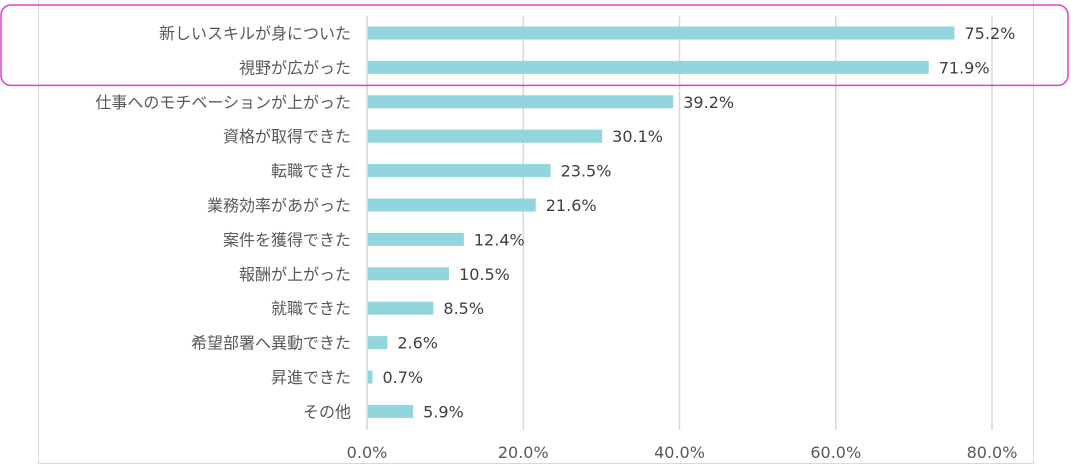 This screenshot has height=467, width=1071. I want to click on tick-layer: 0.0% 20.0% 40.0% 60.0% 80.0%, so click(682, 452).